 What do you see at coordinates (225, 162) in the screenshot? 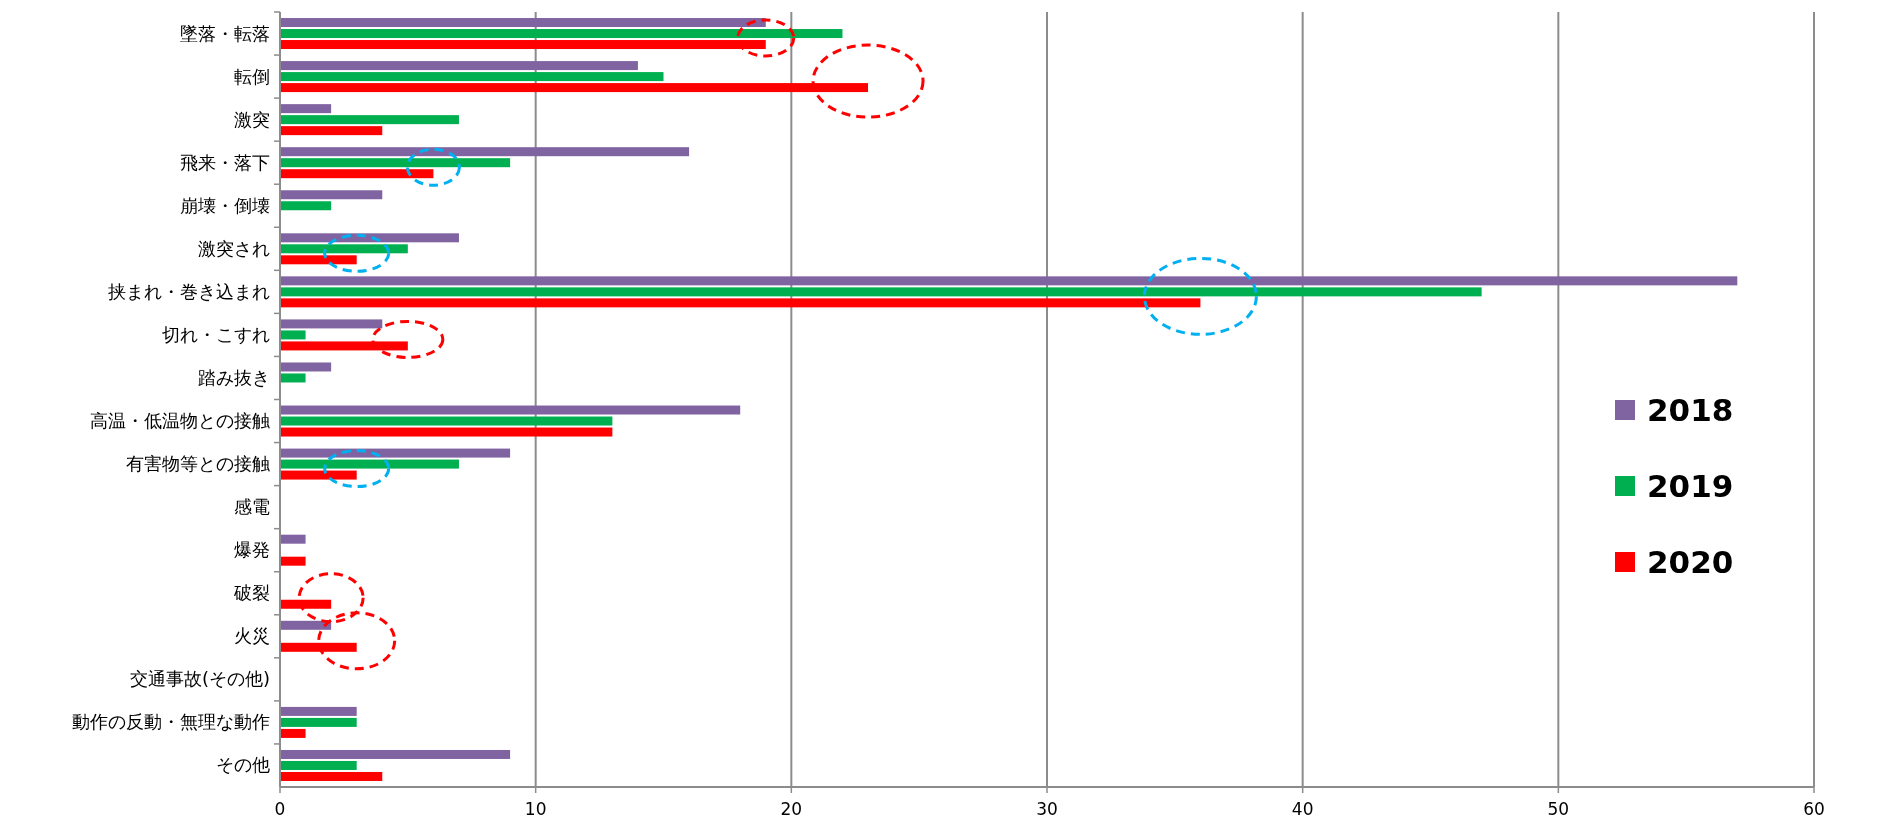
I see `y-tick-label: 飛来・落下` at bounding box center [225, 162].